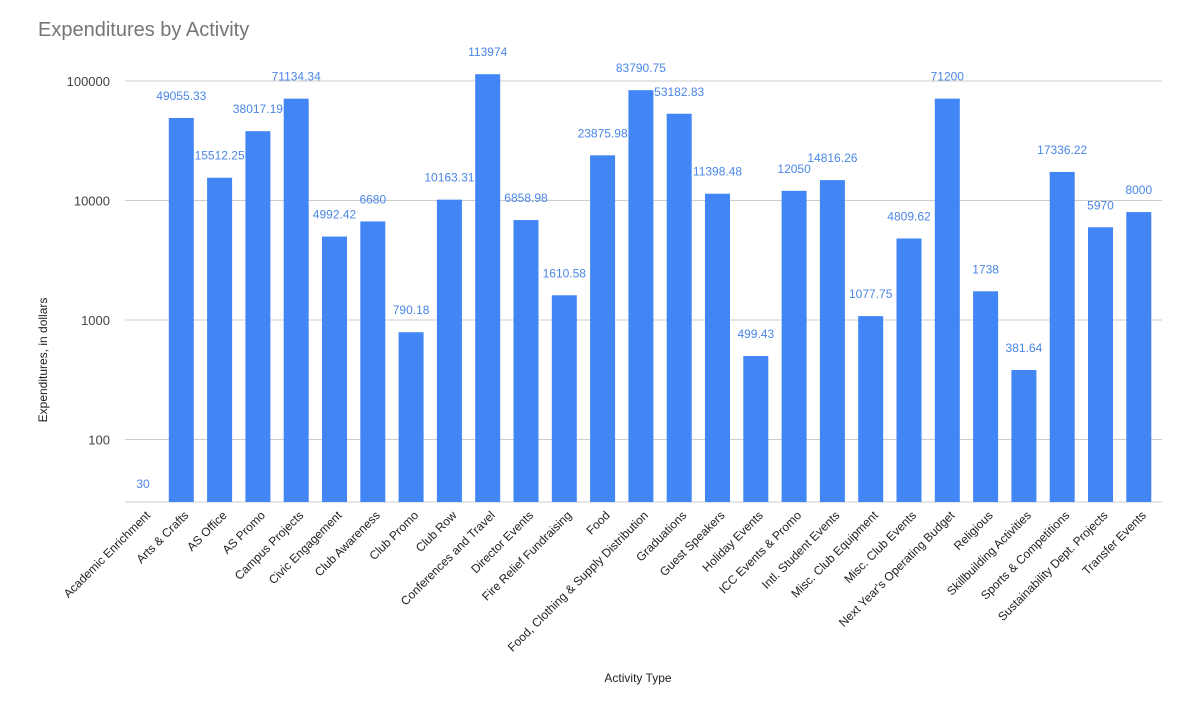  Describe the element at coordinates (526, 198) in the screenshot. I see `data-label: 6858.98` at that location.